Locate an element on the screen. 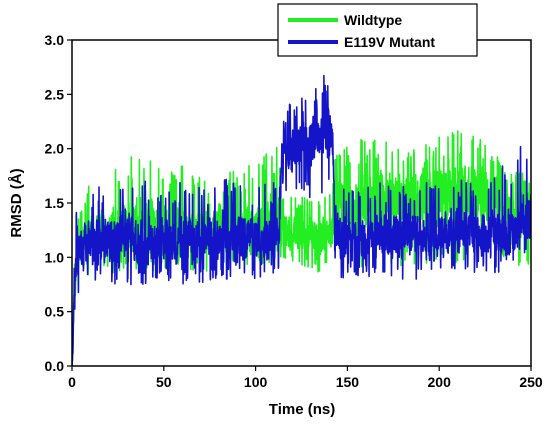 The width and height of the screenshot is (550, 424). x-tick-label: 0 is located at coordinates (72, 382).